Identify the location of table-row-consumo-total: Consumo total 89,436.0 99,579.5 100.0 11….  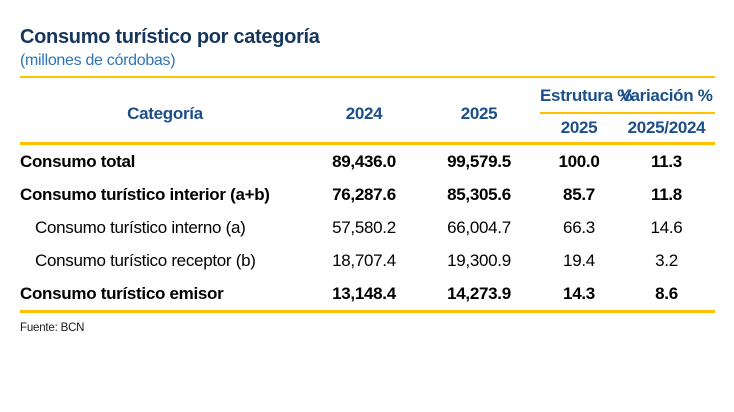
(367, 161).